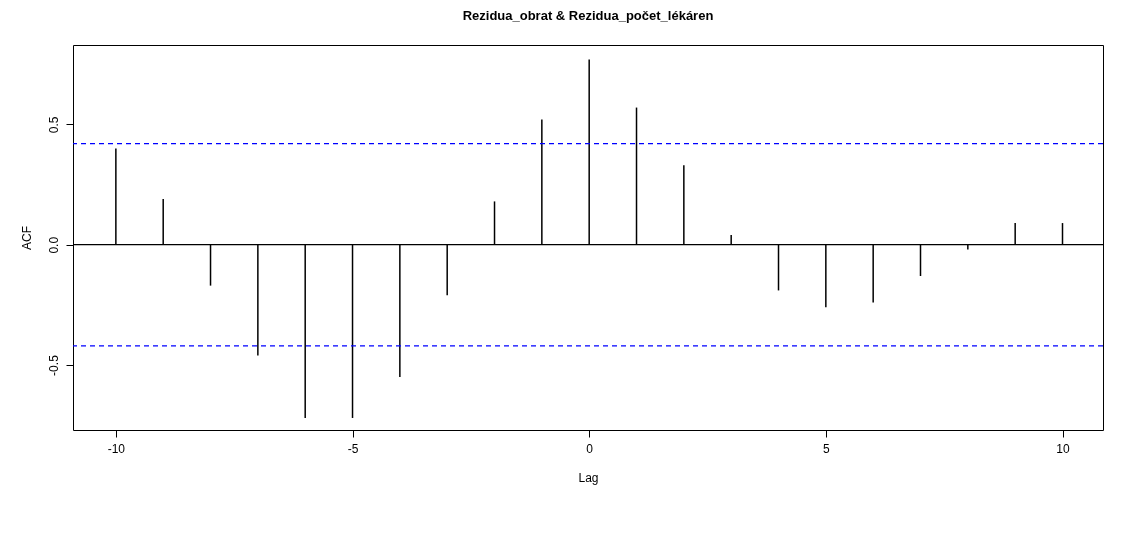 This screenshot has width=1133, height=545. I want to click on y-axis-title: ACF, so click(26, 238).